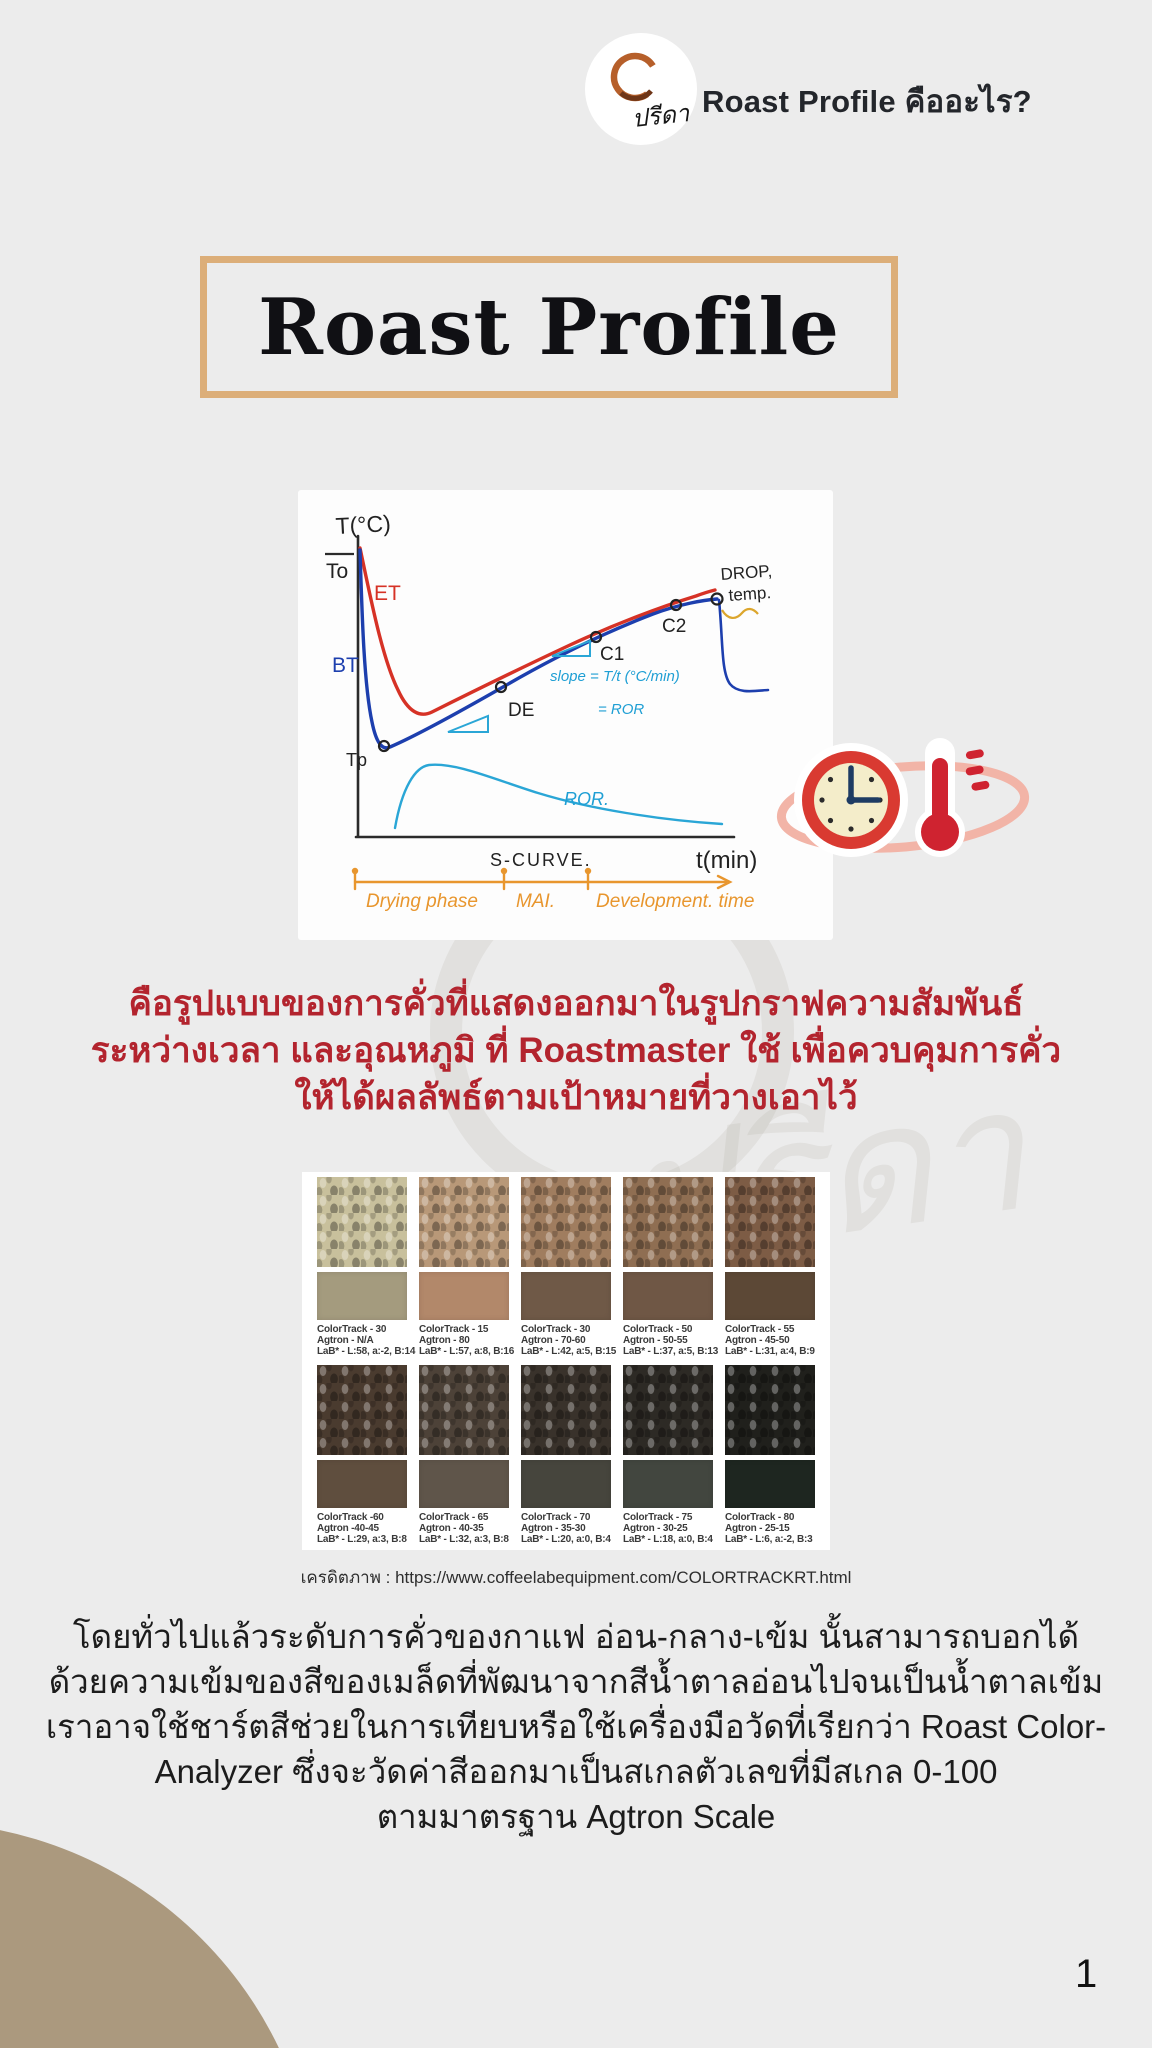 The image size is (1152, 2048). What do you see at coordinates (769, 1539) in the screenshot?
I see `bean-label-line: LaB* - L:6, a:-2, B:3` at bounding box center [769, 1539].